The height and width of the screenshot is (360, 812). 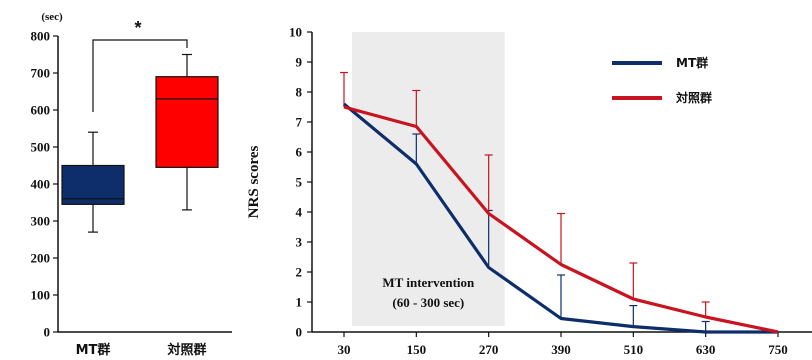 I want to click on x-tick-label: 630, so click(x=706, y=349).